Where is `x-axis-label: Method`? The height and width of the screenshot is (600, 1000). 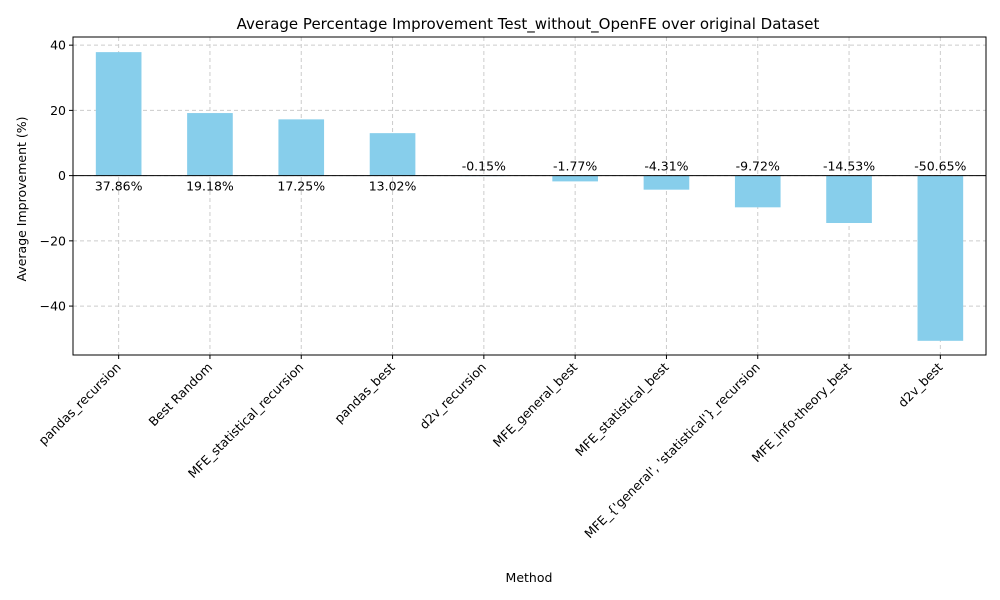
x-axis-label: Method is located at coordinates (529, 577).